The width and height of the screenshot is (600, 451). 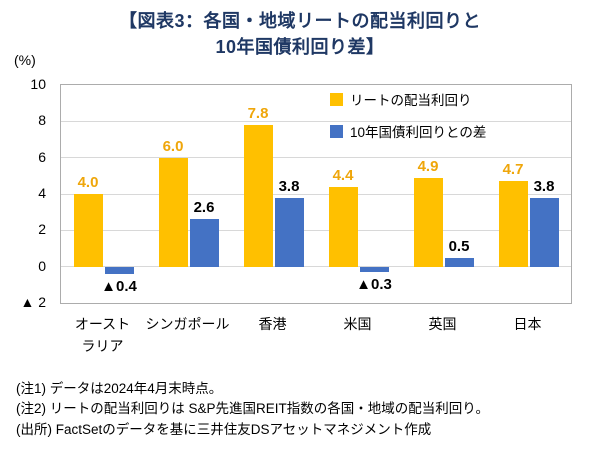 What do you see at coordinates (411, 100) in the screenshot?
I see `legend-label: リートの配当利回り` at bounding box center [411, 100].